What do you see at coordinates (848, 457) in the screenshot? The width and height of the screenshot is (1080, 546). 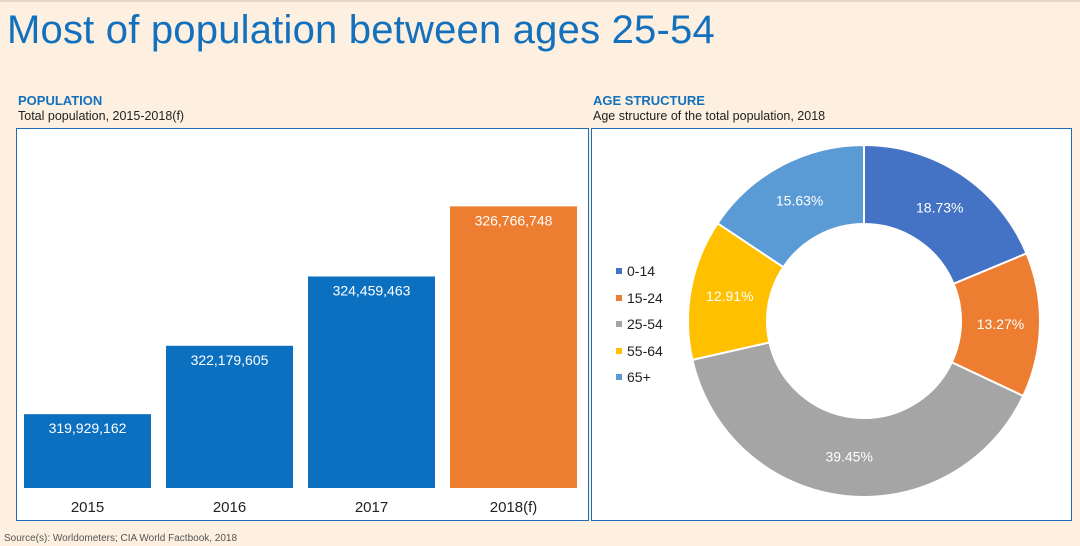 I see `donut-value-label: 39.45%` at bounding box center [848, 457].